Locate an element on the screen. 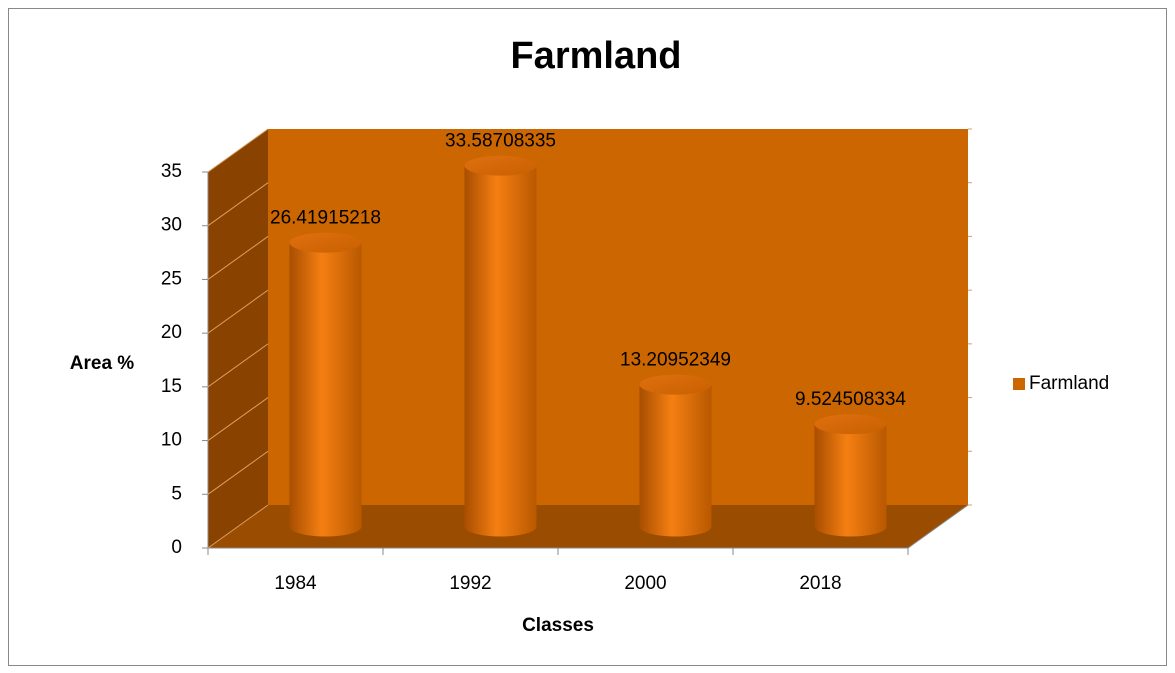 The width and height of the screenshot is (1175, 673). legend-swatch is located at coordinates (1019, 384).